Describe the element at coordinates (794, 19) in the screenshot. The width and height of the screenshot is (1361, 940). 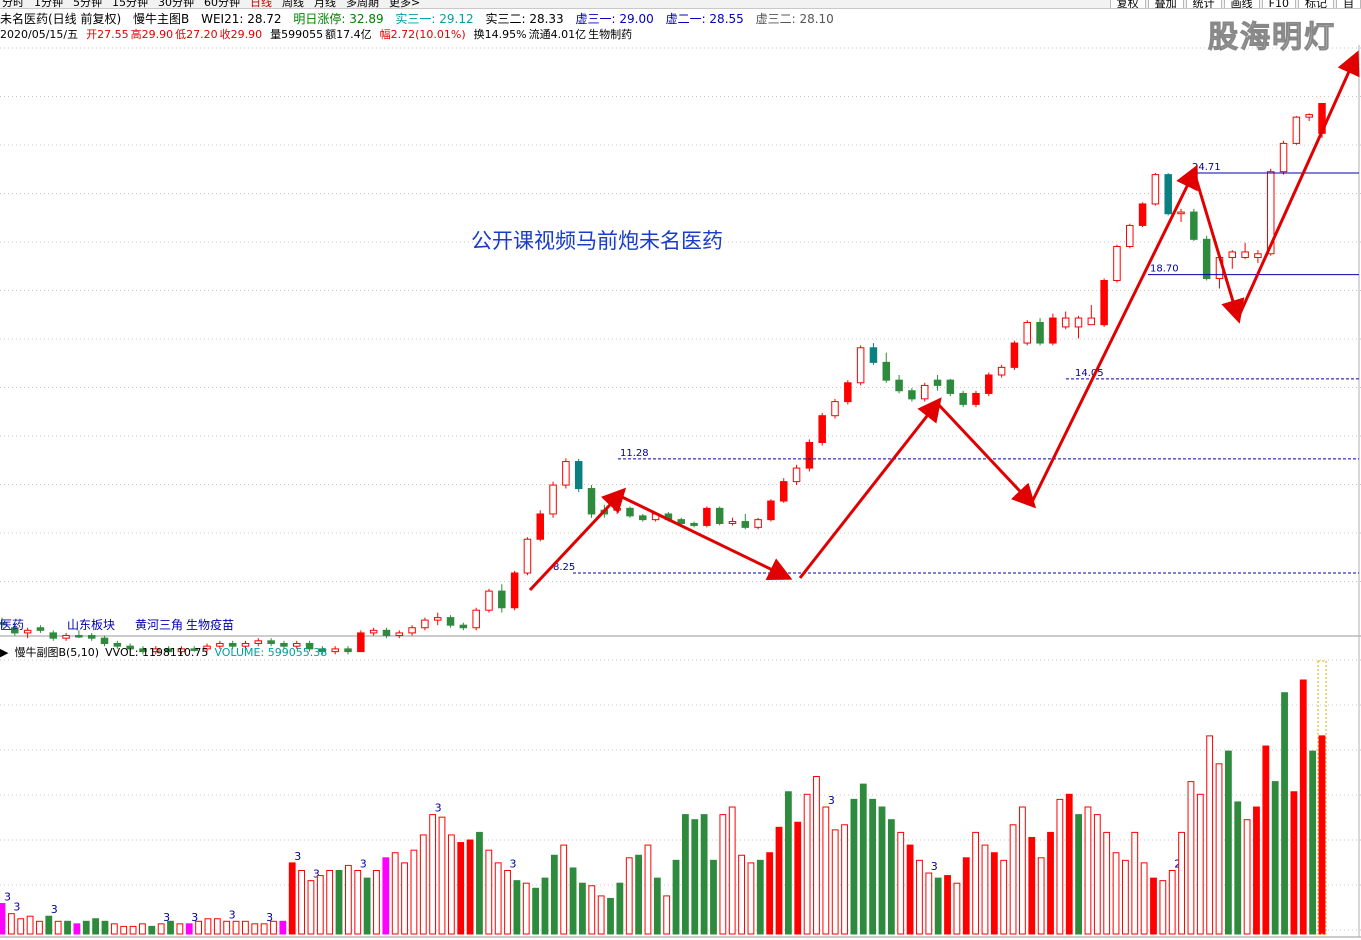
I see `xu32-value: 虚三二: 28.10` at that location.